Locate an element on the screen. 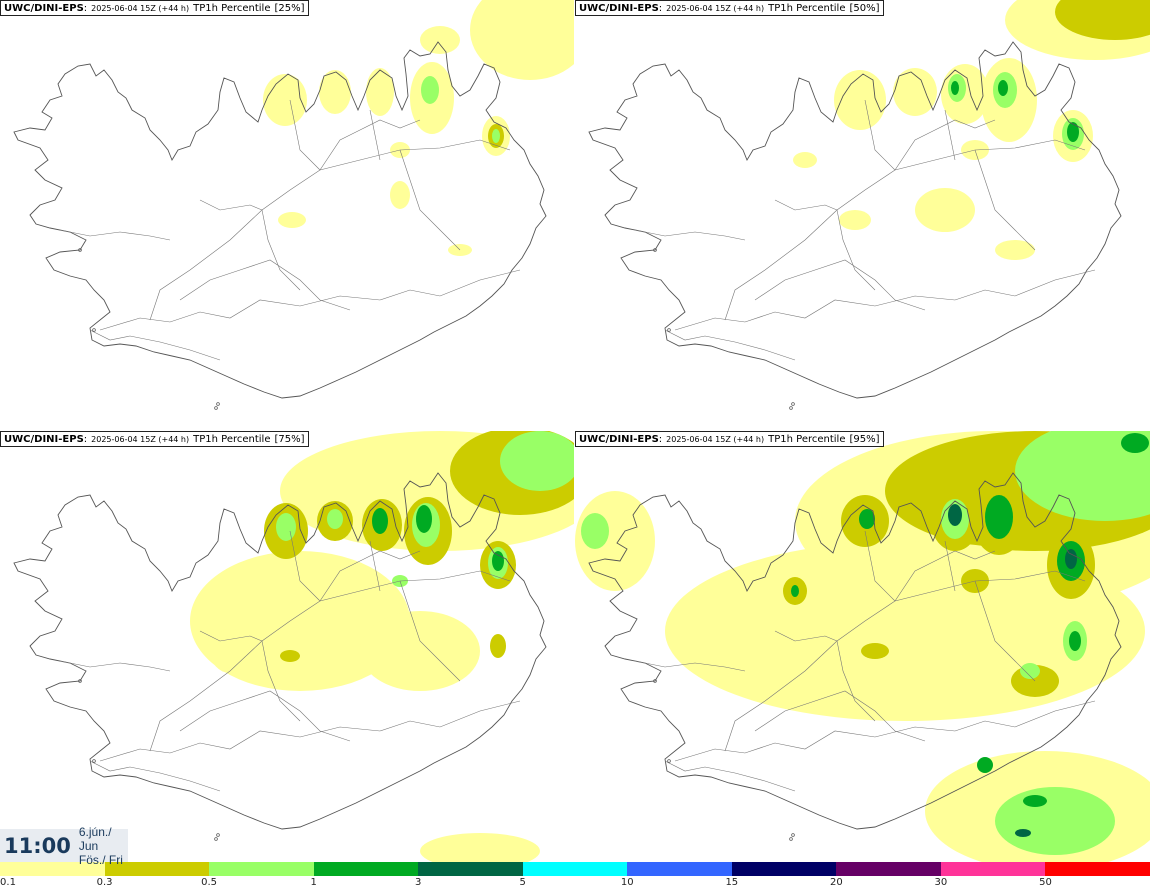  percentile-value: 25% is located at coordinates (289, 8).